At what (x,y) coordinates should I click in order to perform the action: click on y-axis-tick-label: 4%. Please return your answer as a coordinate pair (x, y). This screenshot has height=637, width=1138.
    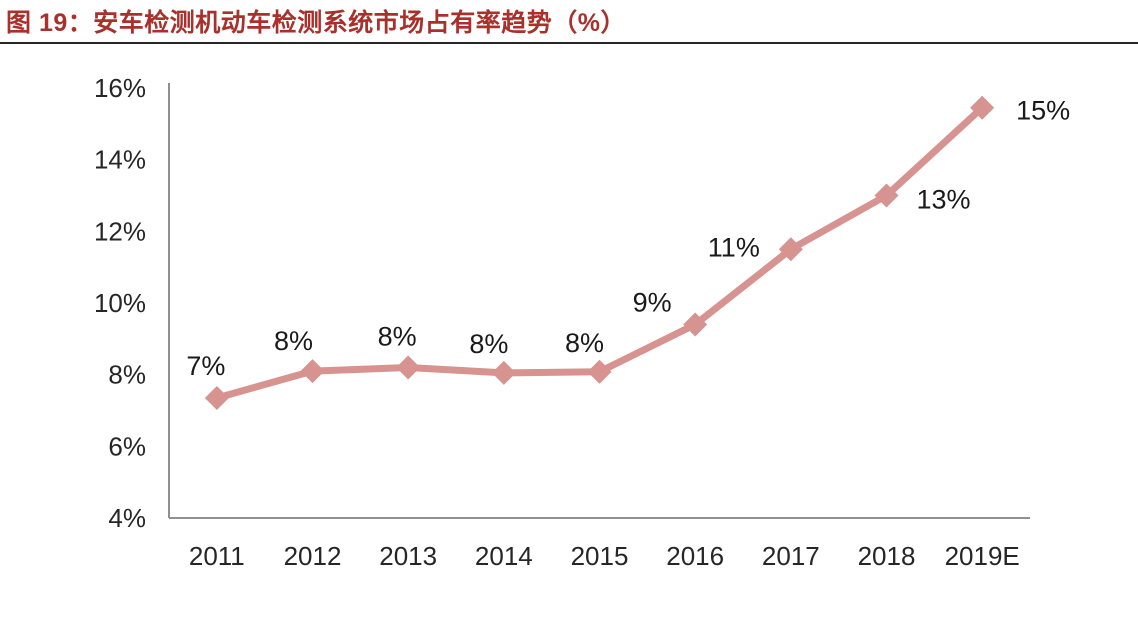
    Looking at the image, I should click on (127, 518).